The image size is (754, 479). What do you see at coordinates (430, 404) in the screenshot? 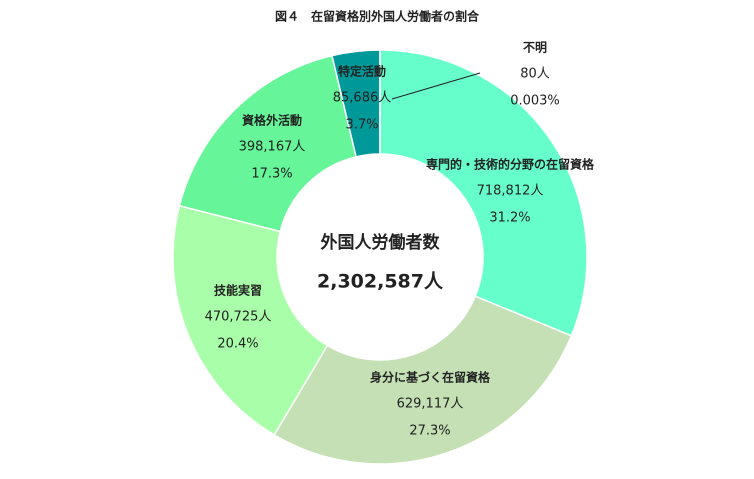
I see `value-label: 629,117人` at bounding box center [430, 404].